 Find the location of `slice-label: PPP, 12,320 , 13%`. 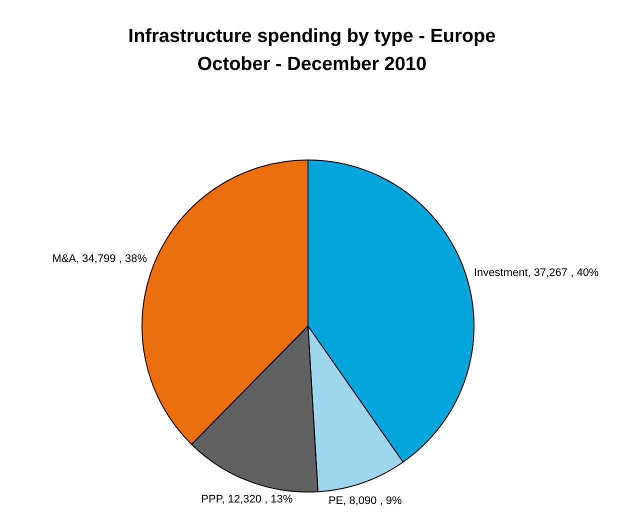

slice-label: PPP, 12,320 , 13% is located at coordinates (247, 500).